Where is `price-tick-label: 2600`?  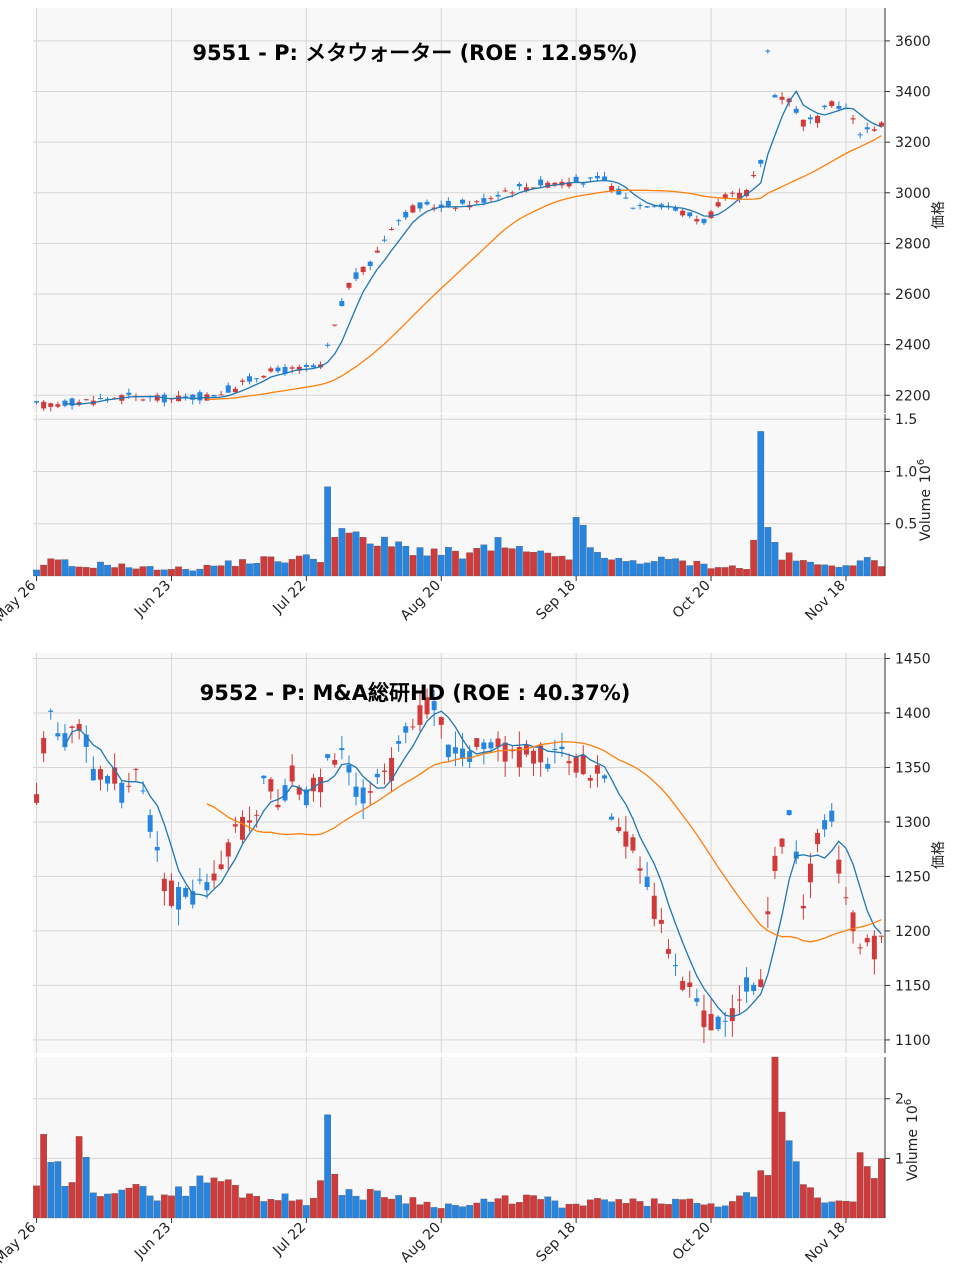 price-tick-label: 2600 is located at coordinates (913, 295).